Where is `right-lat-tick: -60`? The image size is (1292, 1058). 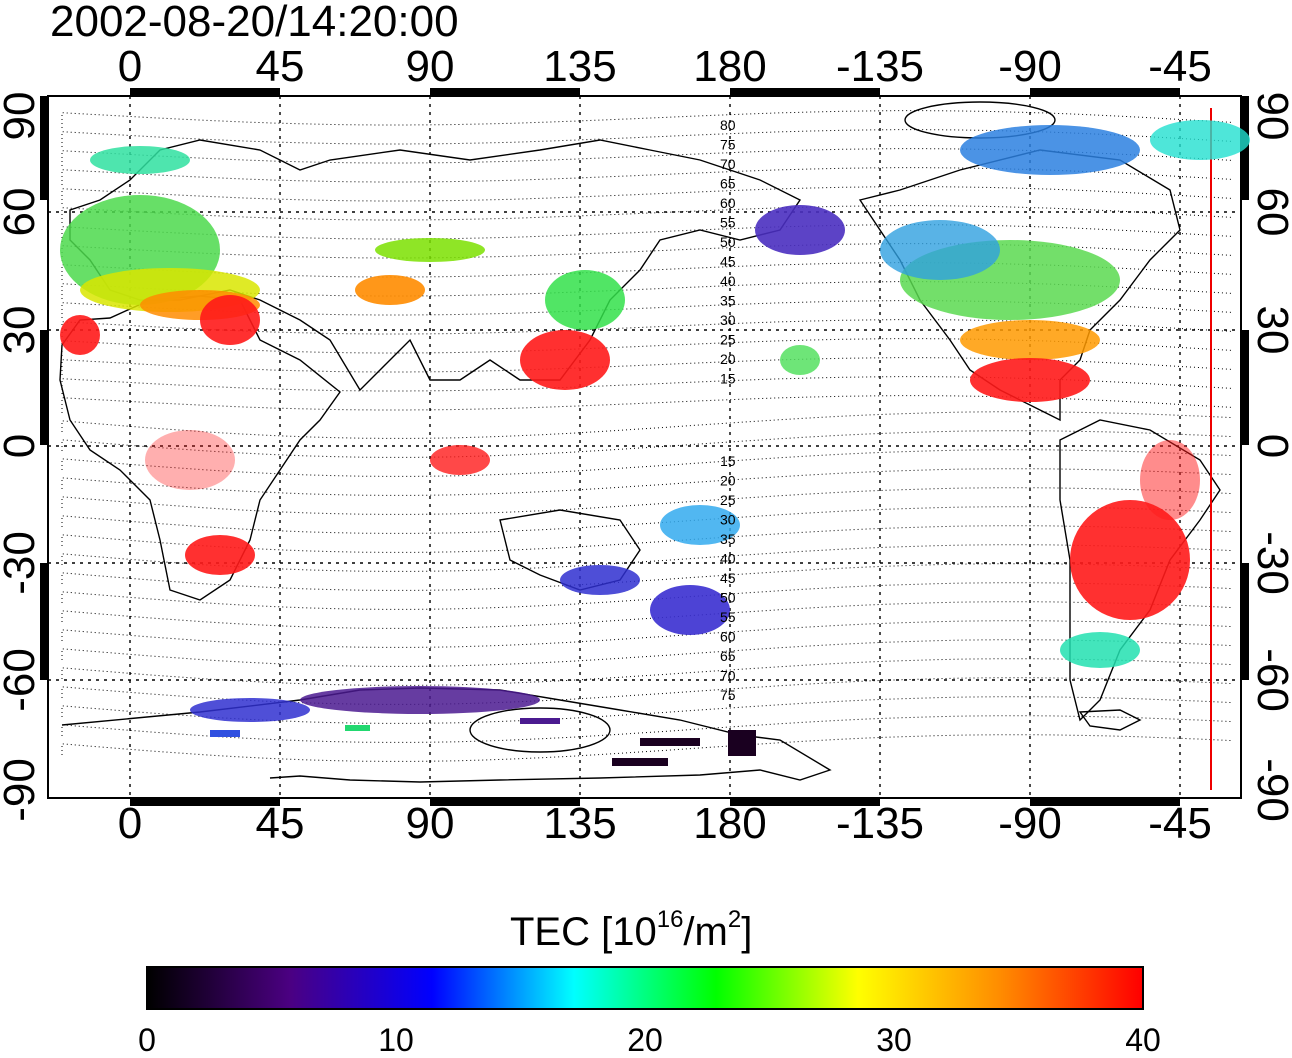
right-lat-tick: -60 is located at coordinates (1270, 680).